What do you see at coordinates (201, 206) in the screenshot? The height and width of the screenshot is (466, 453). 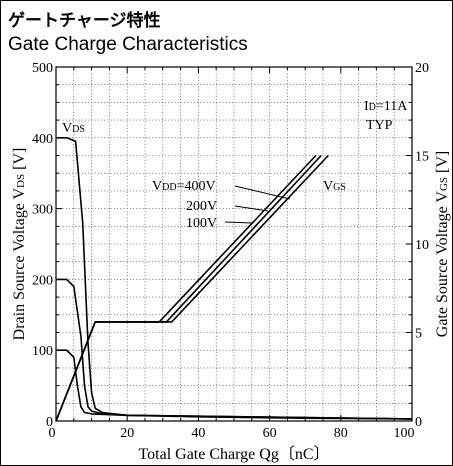 I see `vdd-200-label: 200V` at bounding box center [201, 206].